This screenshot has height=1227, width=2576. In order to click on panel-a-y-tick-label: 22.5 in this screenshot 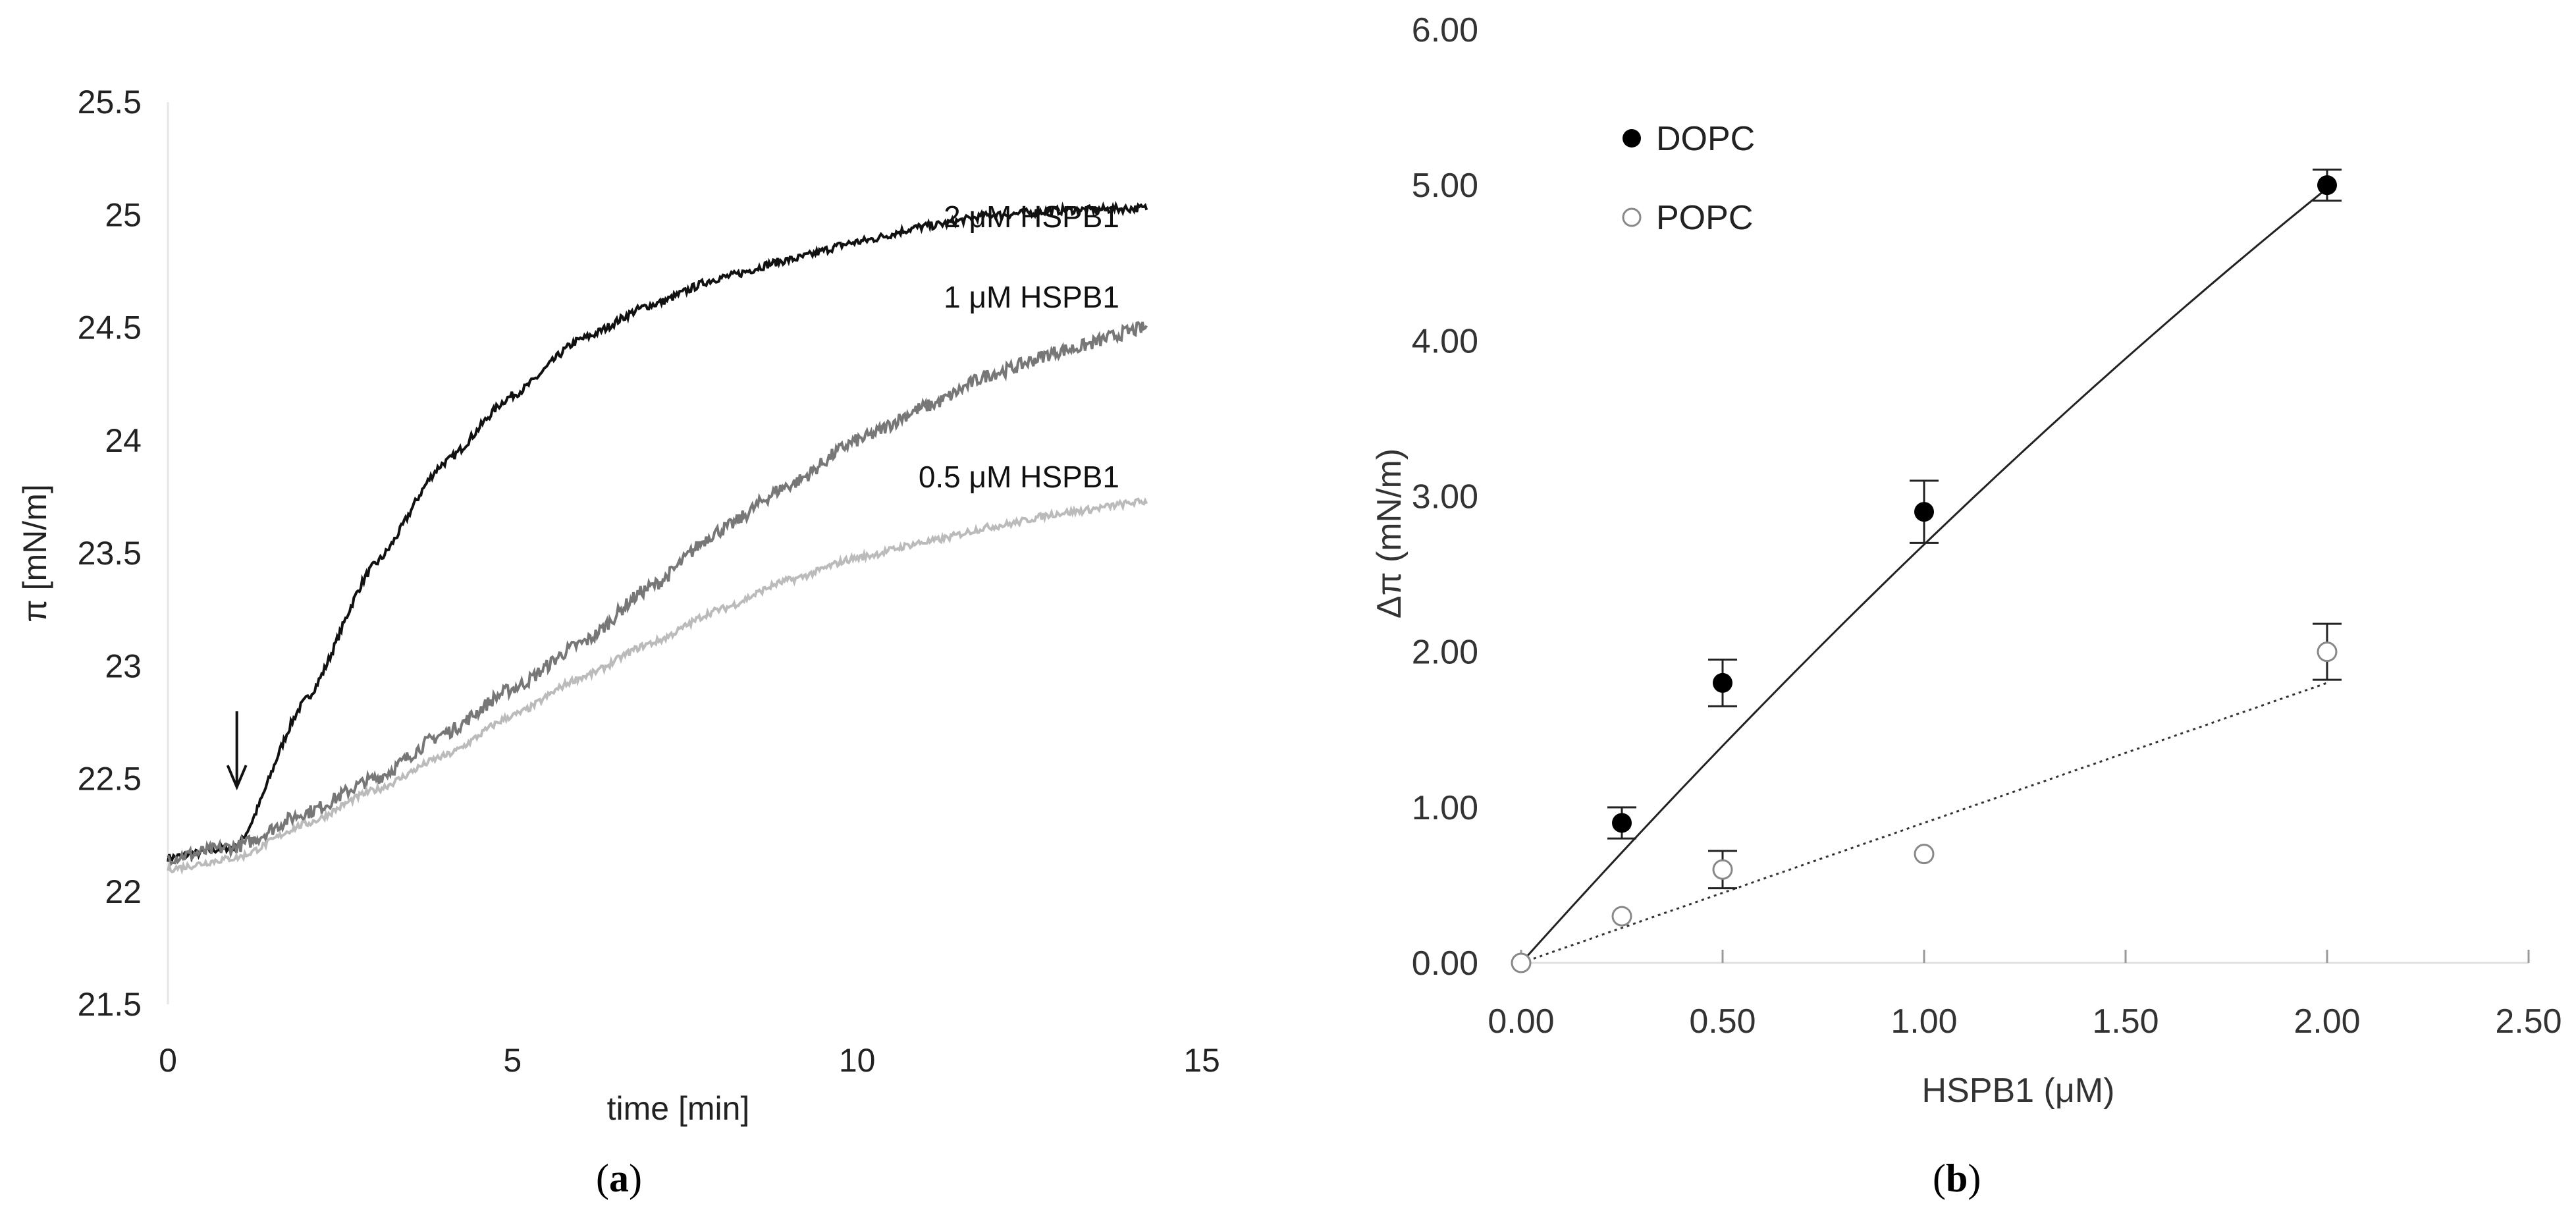, I will do `click(110, 779)`.